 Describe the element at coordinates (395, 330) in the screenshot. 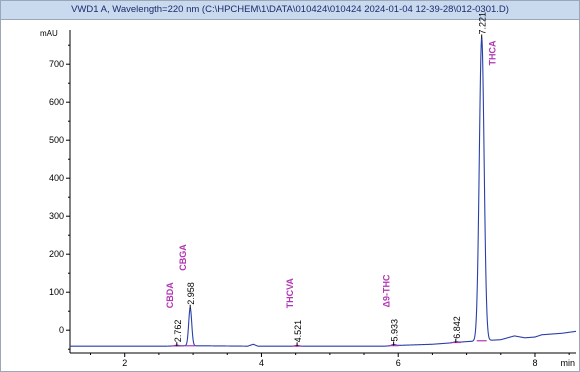

I see `peak-retention-time: 5.933` at that location.